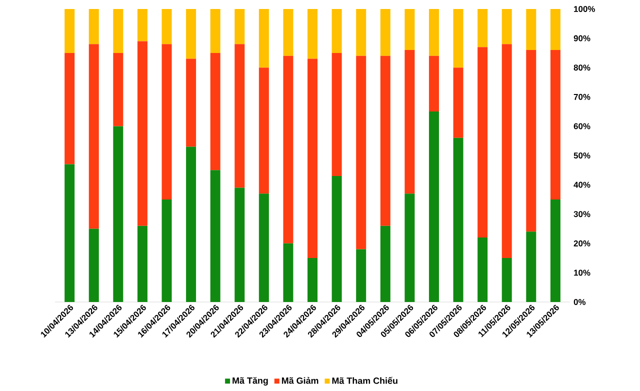  Describe the element at coordinates (582, 126) in the screenshot. I see `y-tick-label: 60%` at that location.